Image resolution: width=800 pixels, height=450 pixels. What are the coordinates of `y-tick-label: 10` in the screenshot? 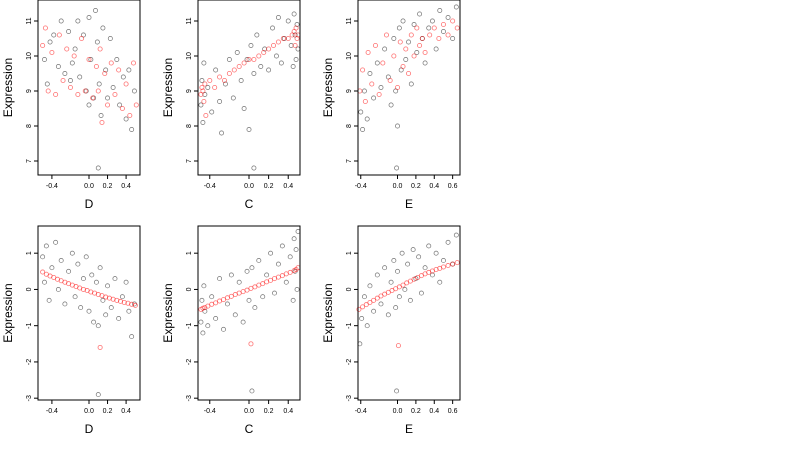 It's located at (189, 56).